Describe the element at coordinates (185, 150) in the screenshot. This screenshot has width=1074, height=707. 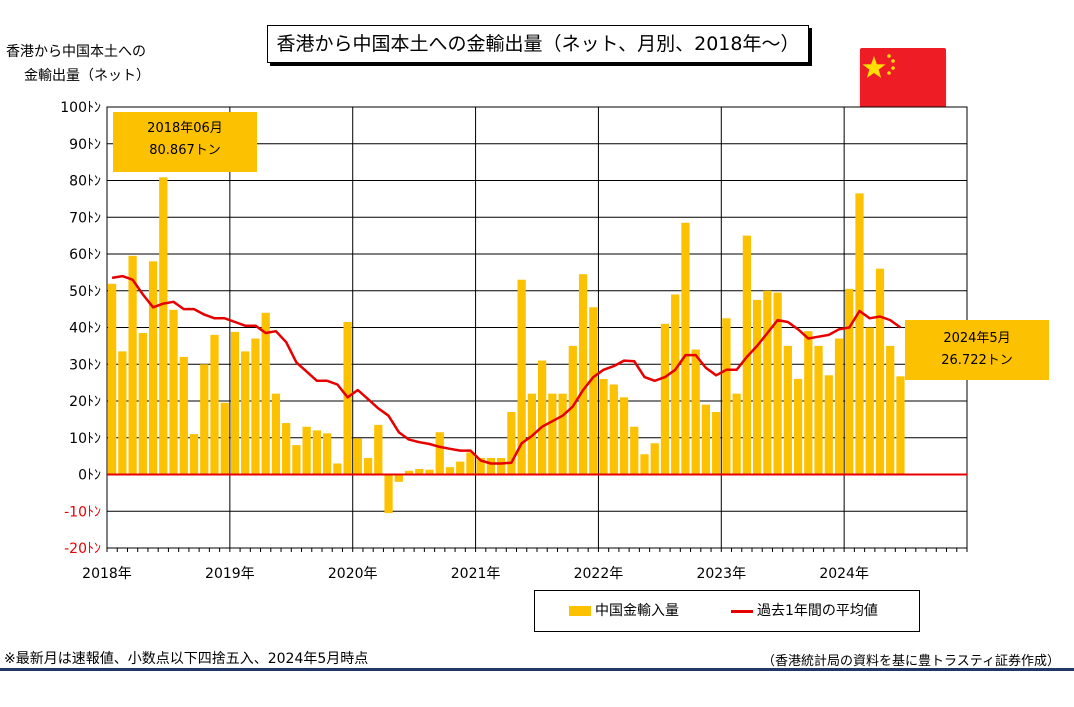
I see `callout-first-amount: 80.867トン` at that location.